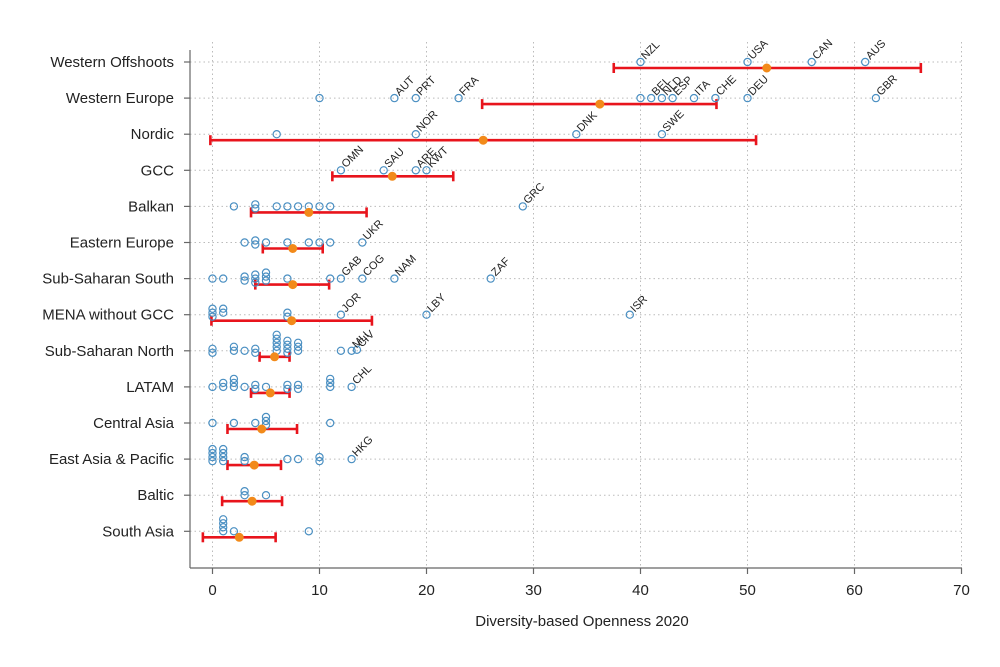  Describe the element at coordinates (747, 590) in the screenshot. I see `x-tick-label-50: 50` at that location.